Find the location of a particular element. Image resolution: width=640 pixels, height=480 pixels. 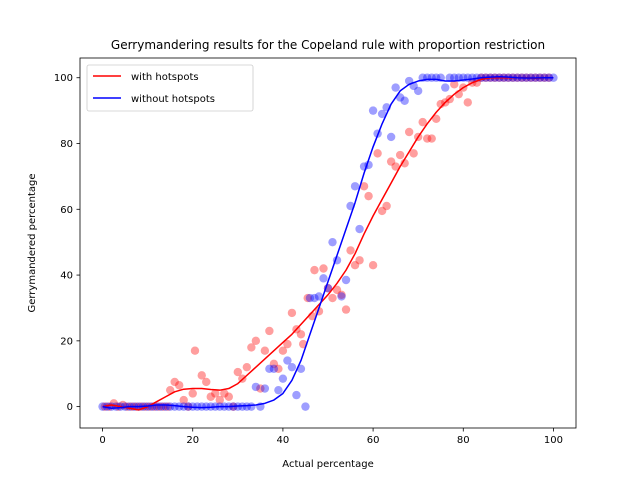

x-tick-label: 0 is located at coordinates (102, 440).